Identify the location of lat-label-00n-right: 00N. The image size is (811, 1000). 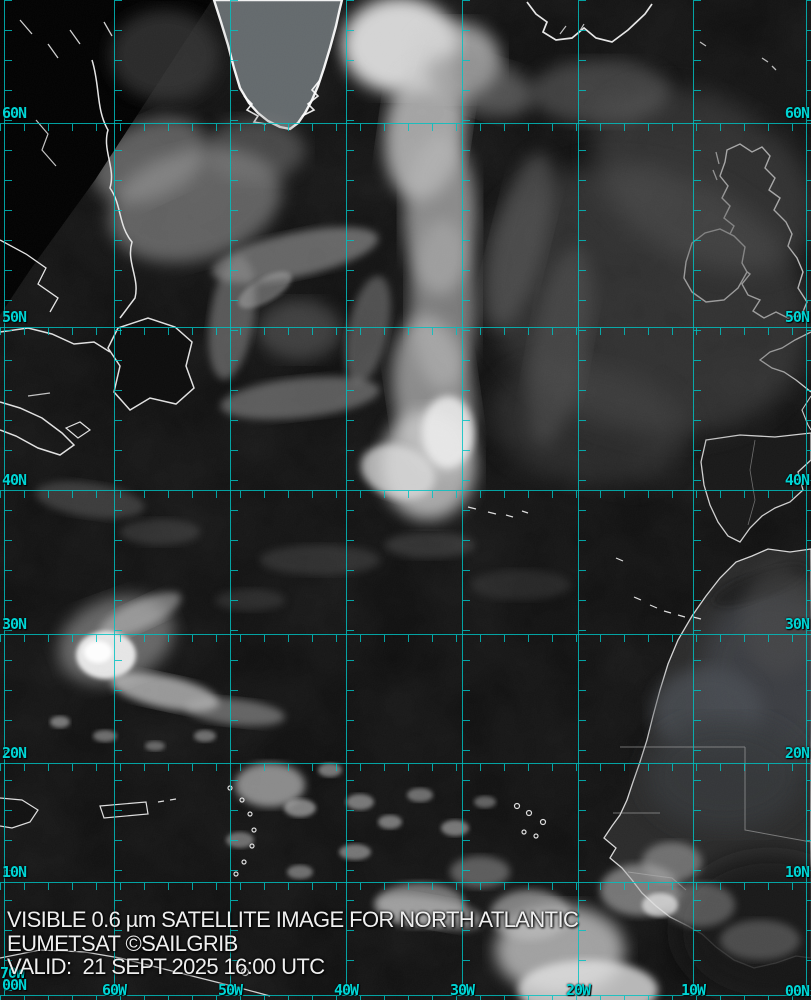
(797, 991).